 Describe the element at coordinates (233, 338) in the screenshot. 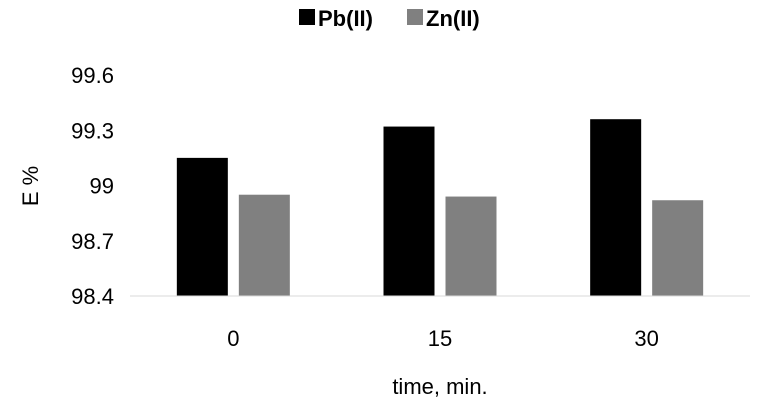

I see `x-tick-label: 0` at that location.